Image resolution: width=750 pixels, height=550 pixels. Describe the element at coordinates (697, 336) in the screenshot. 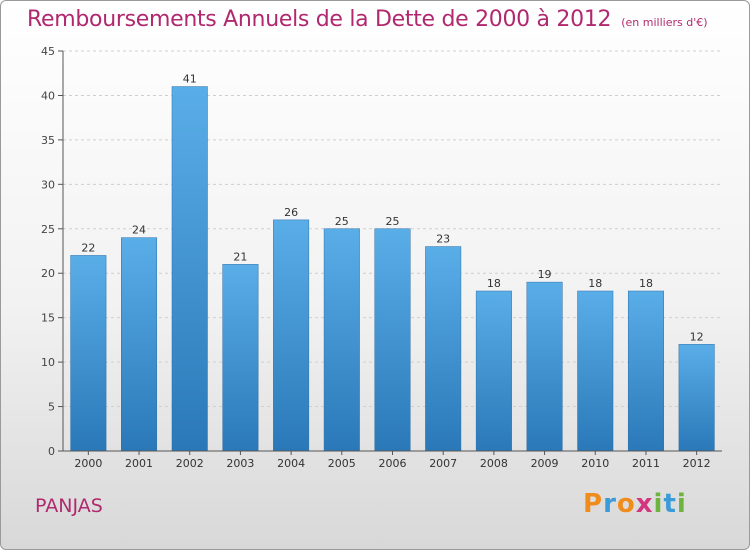

I see `bar-value-label: 12` at that location.